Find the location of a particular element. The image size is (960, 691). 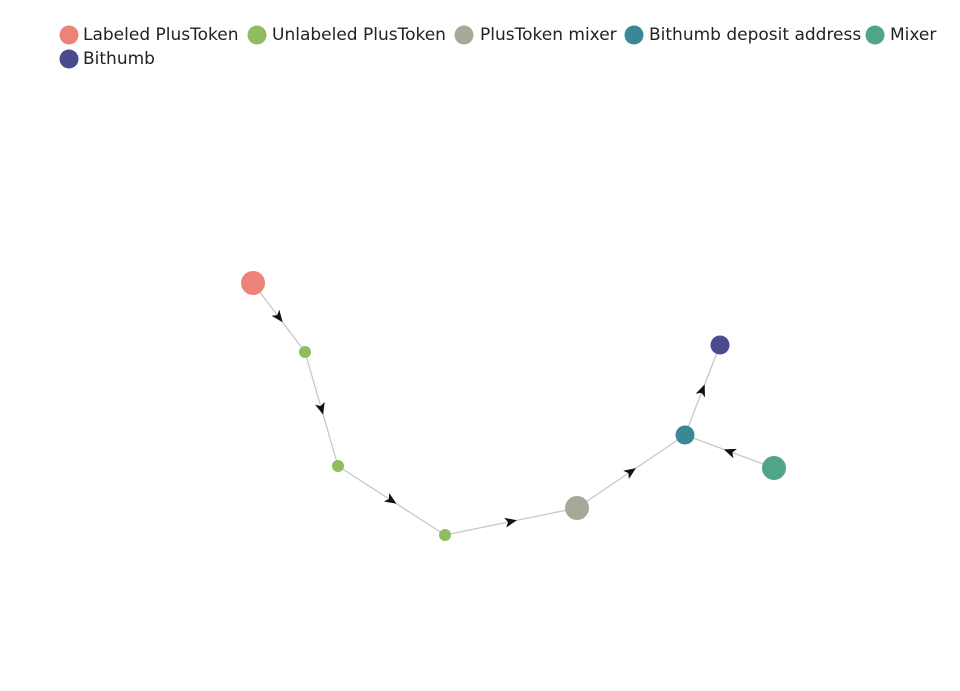

legend-item: Bithumb deposit address is located at coordinates (743, 35).